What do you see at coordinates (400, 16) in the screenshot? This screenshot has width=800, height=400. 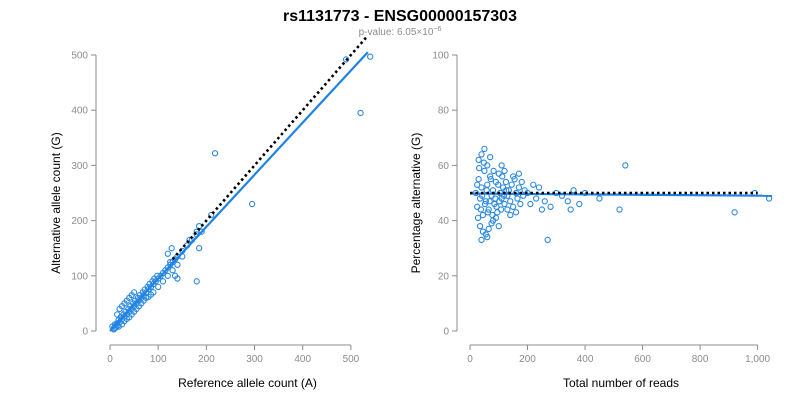 I see `chart-title: rs1131773 - ENSG00000157303` at bounding box center [400, 16].